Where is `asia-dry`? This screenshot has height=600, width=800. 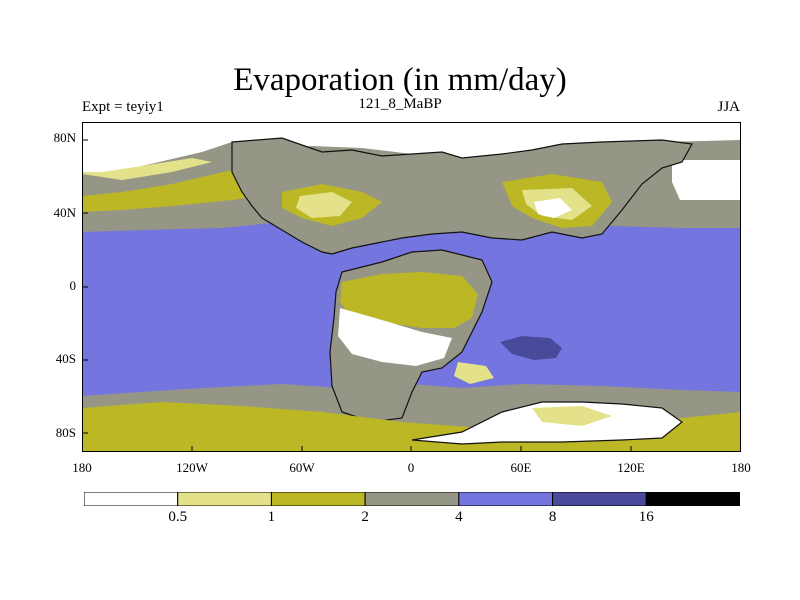
asia-dry is located at coordinates (553, 208).